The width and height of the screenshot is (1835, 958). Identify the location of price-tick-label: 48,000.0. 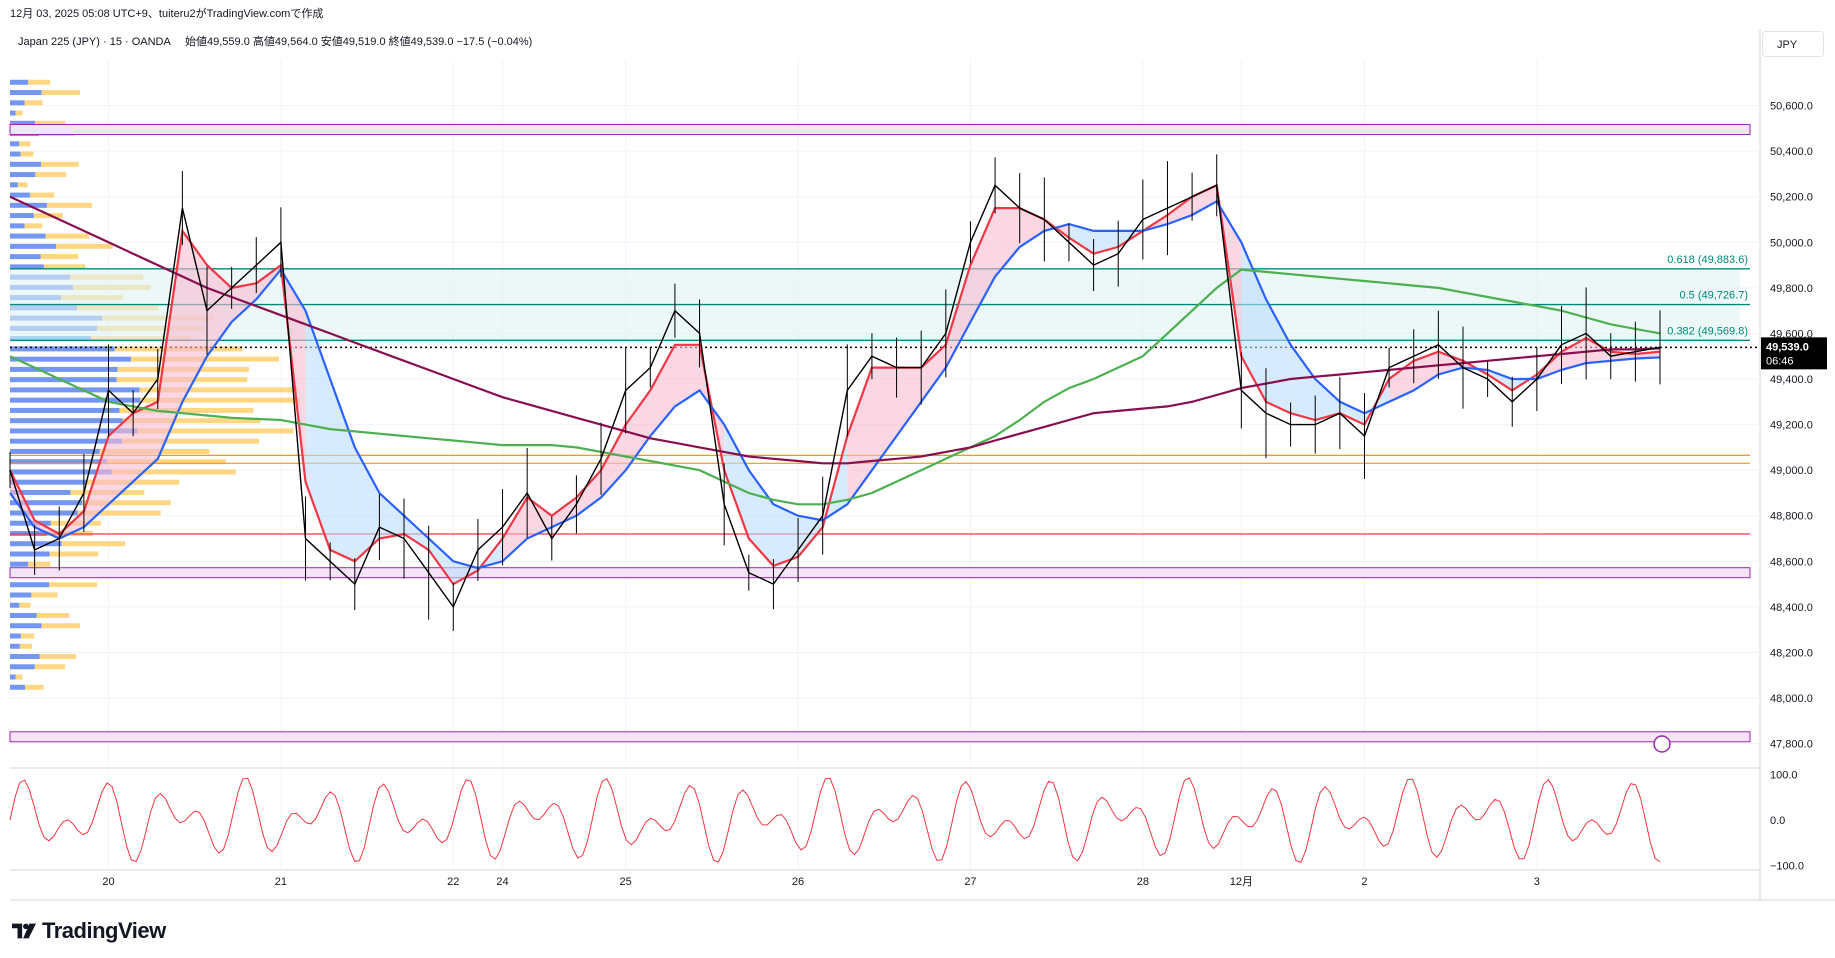
(1791, 699).